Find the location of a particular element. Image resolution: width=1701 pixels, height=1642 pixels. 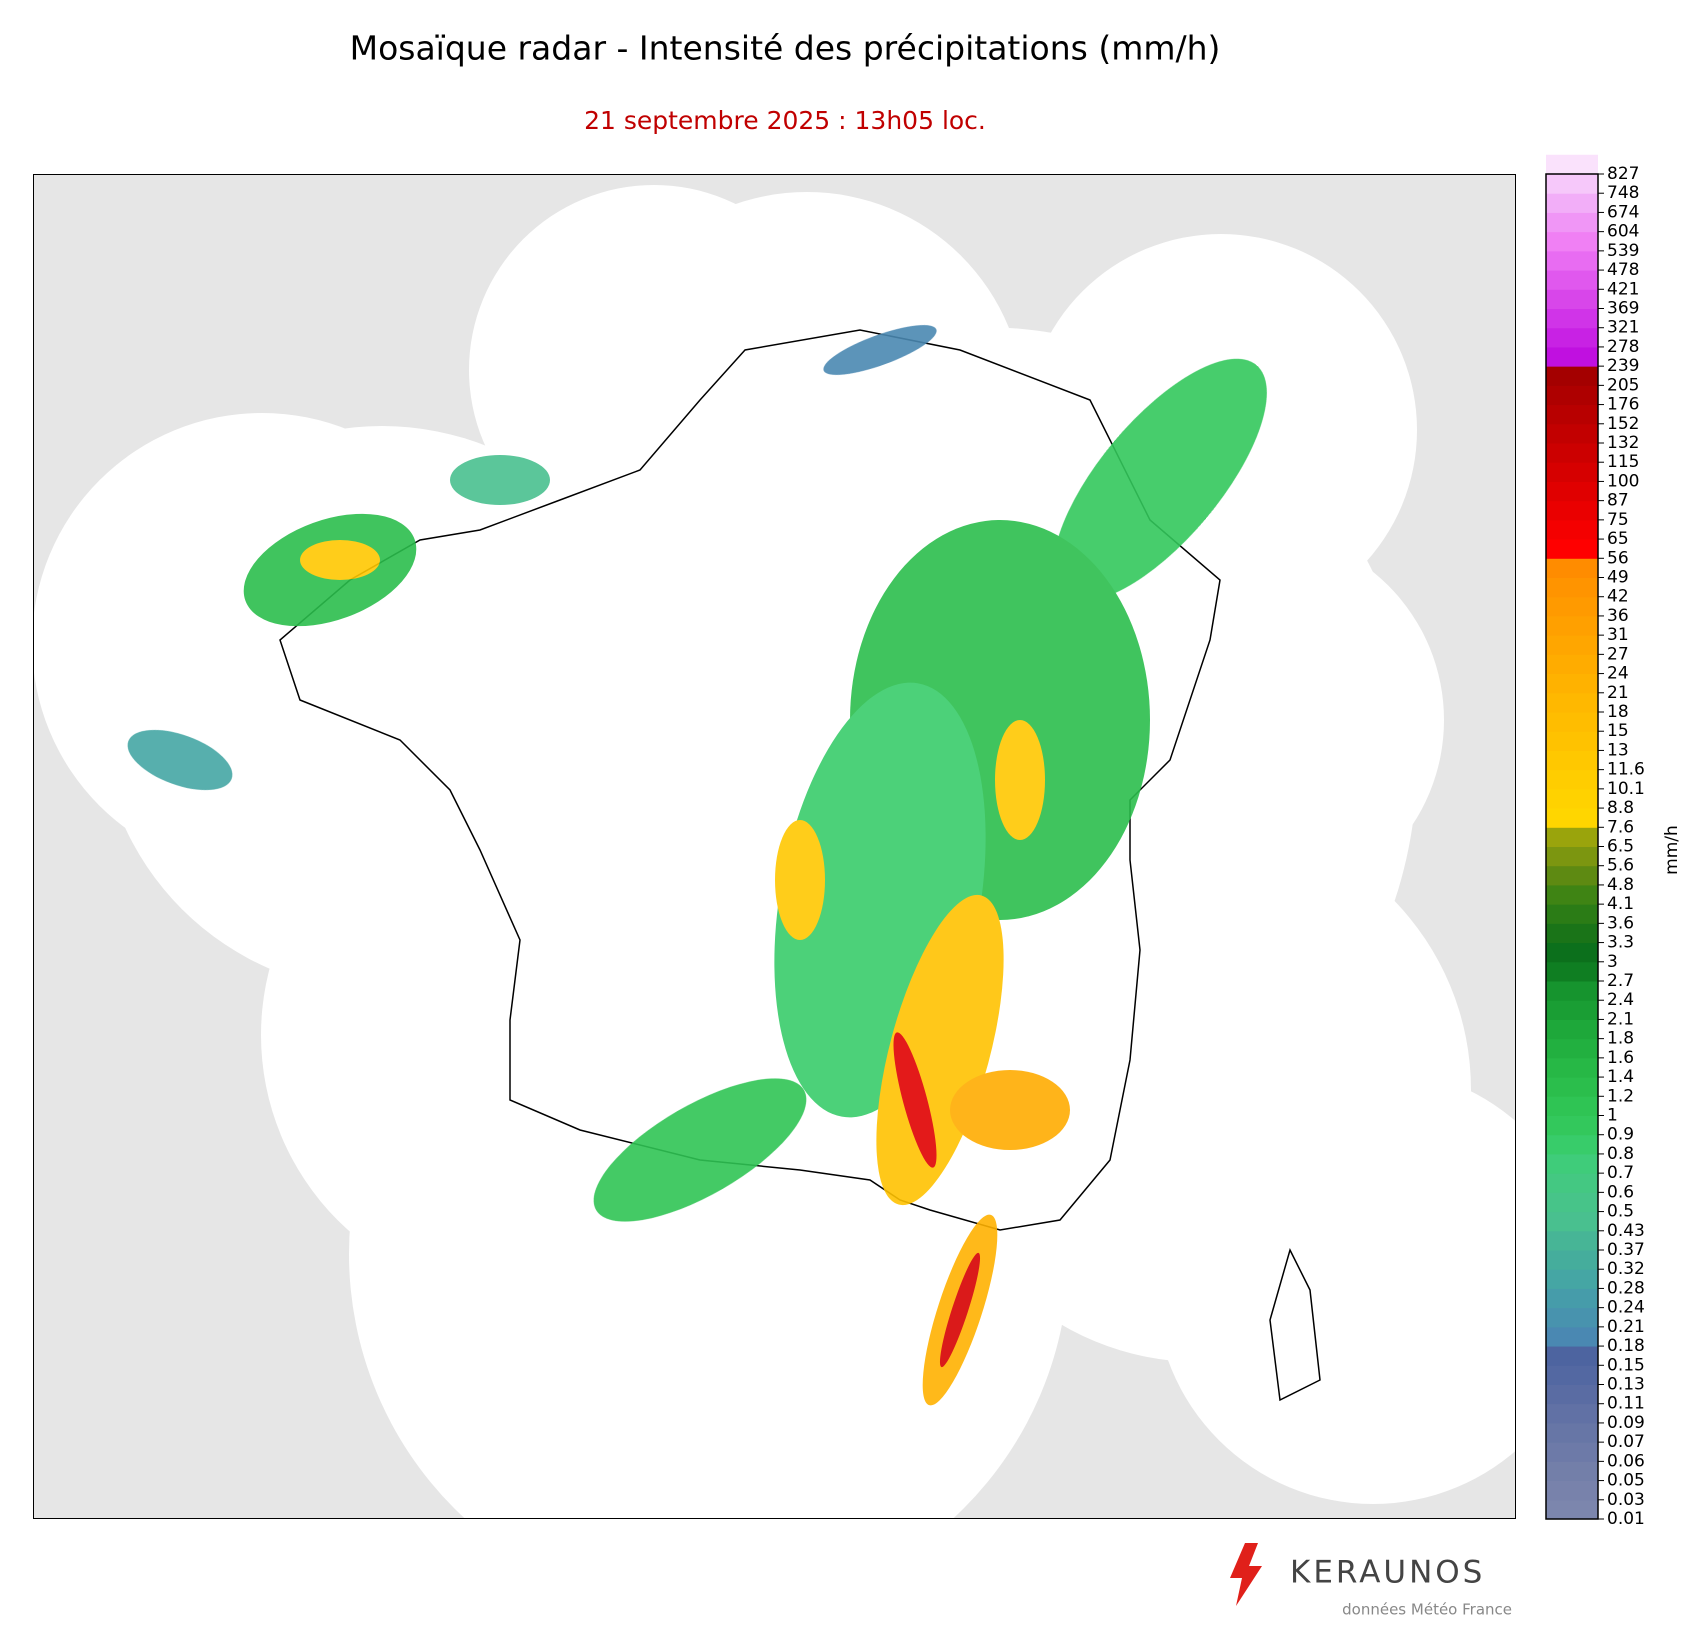

colorbar-tick-label: 0.07 is located at coordinates (1626, 1442).